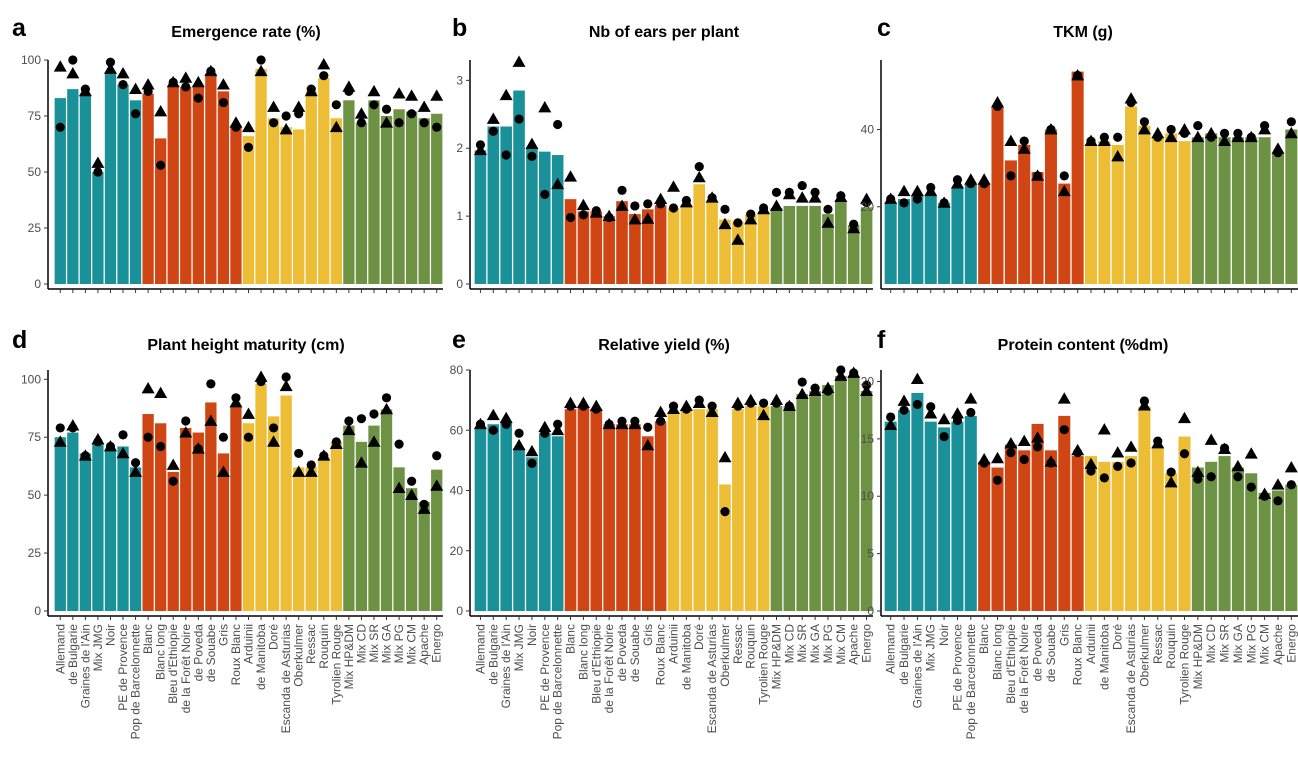 The height and width of the screenshot is (780, 1298). What do you see at coordinates (1091, 644) in the screenshot?
I see `x-tick-label: Arduinii` at bounding box center [1091, 644].